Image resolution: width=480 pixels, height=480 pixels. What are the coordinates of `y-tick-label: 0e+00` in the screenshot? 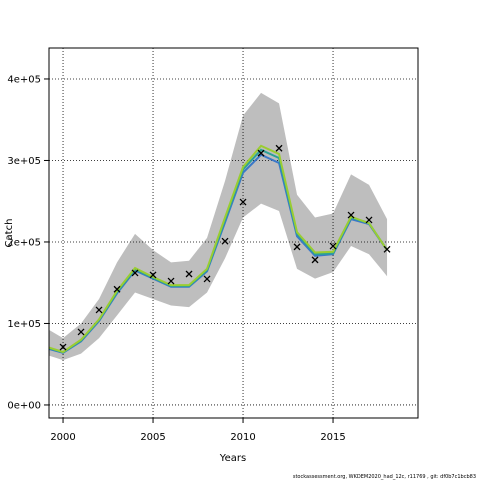 It's located at (24, 405).